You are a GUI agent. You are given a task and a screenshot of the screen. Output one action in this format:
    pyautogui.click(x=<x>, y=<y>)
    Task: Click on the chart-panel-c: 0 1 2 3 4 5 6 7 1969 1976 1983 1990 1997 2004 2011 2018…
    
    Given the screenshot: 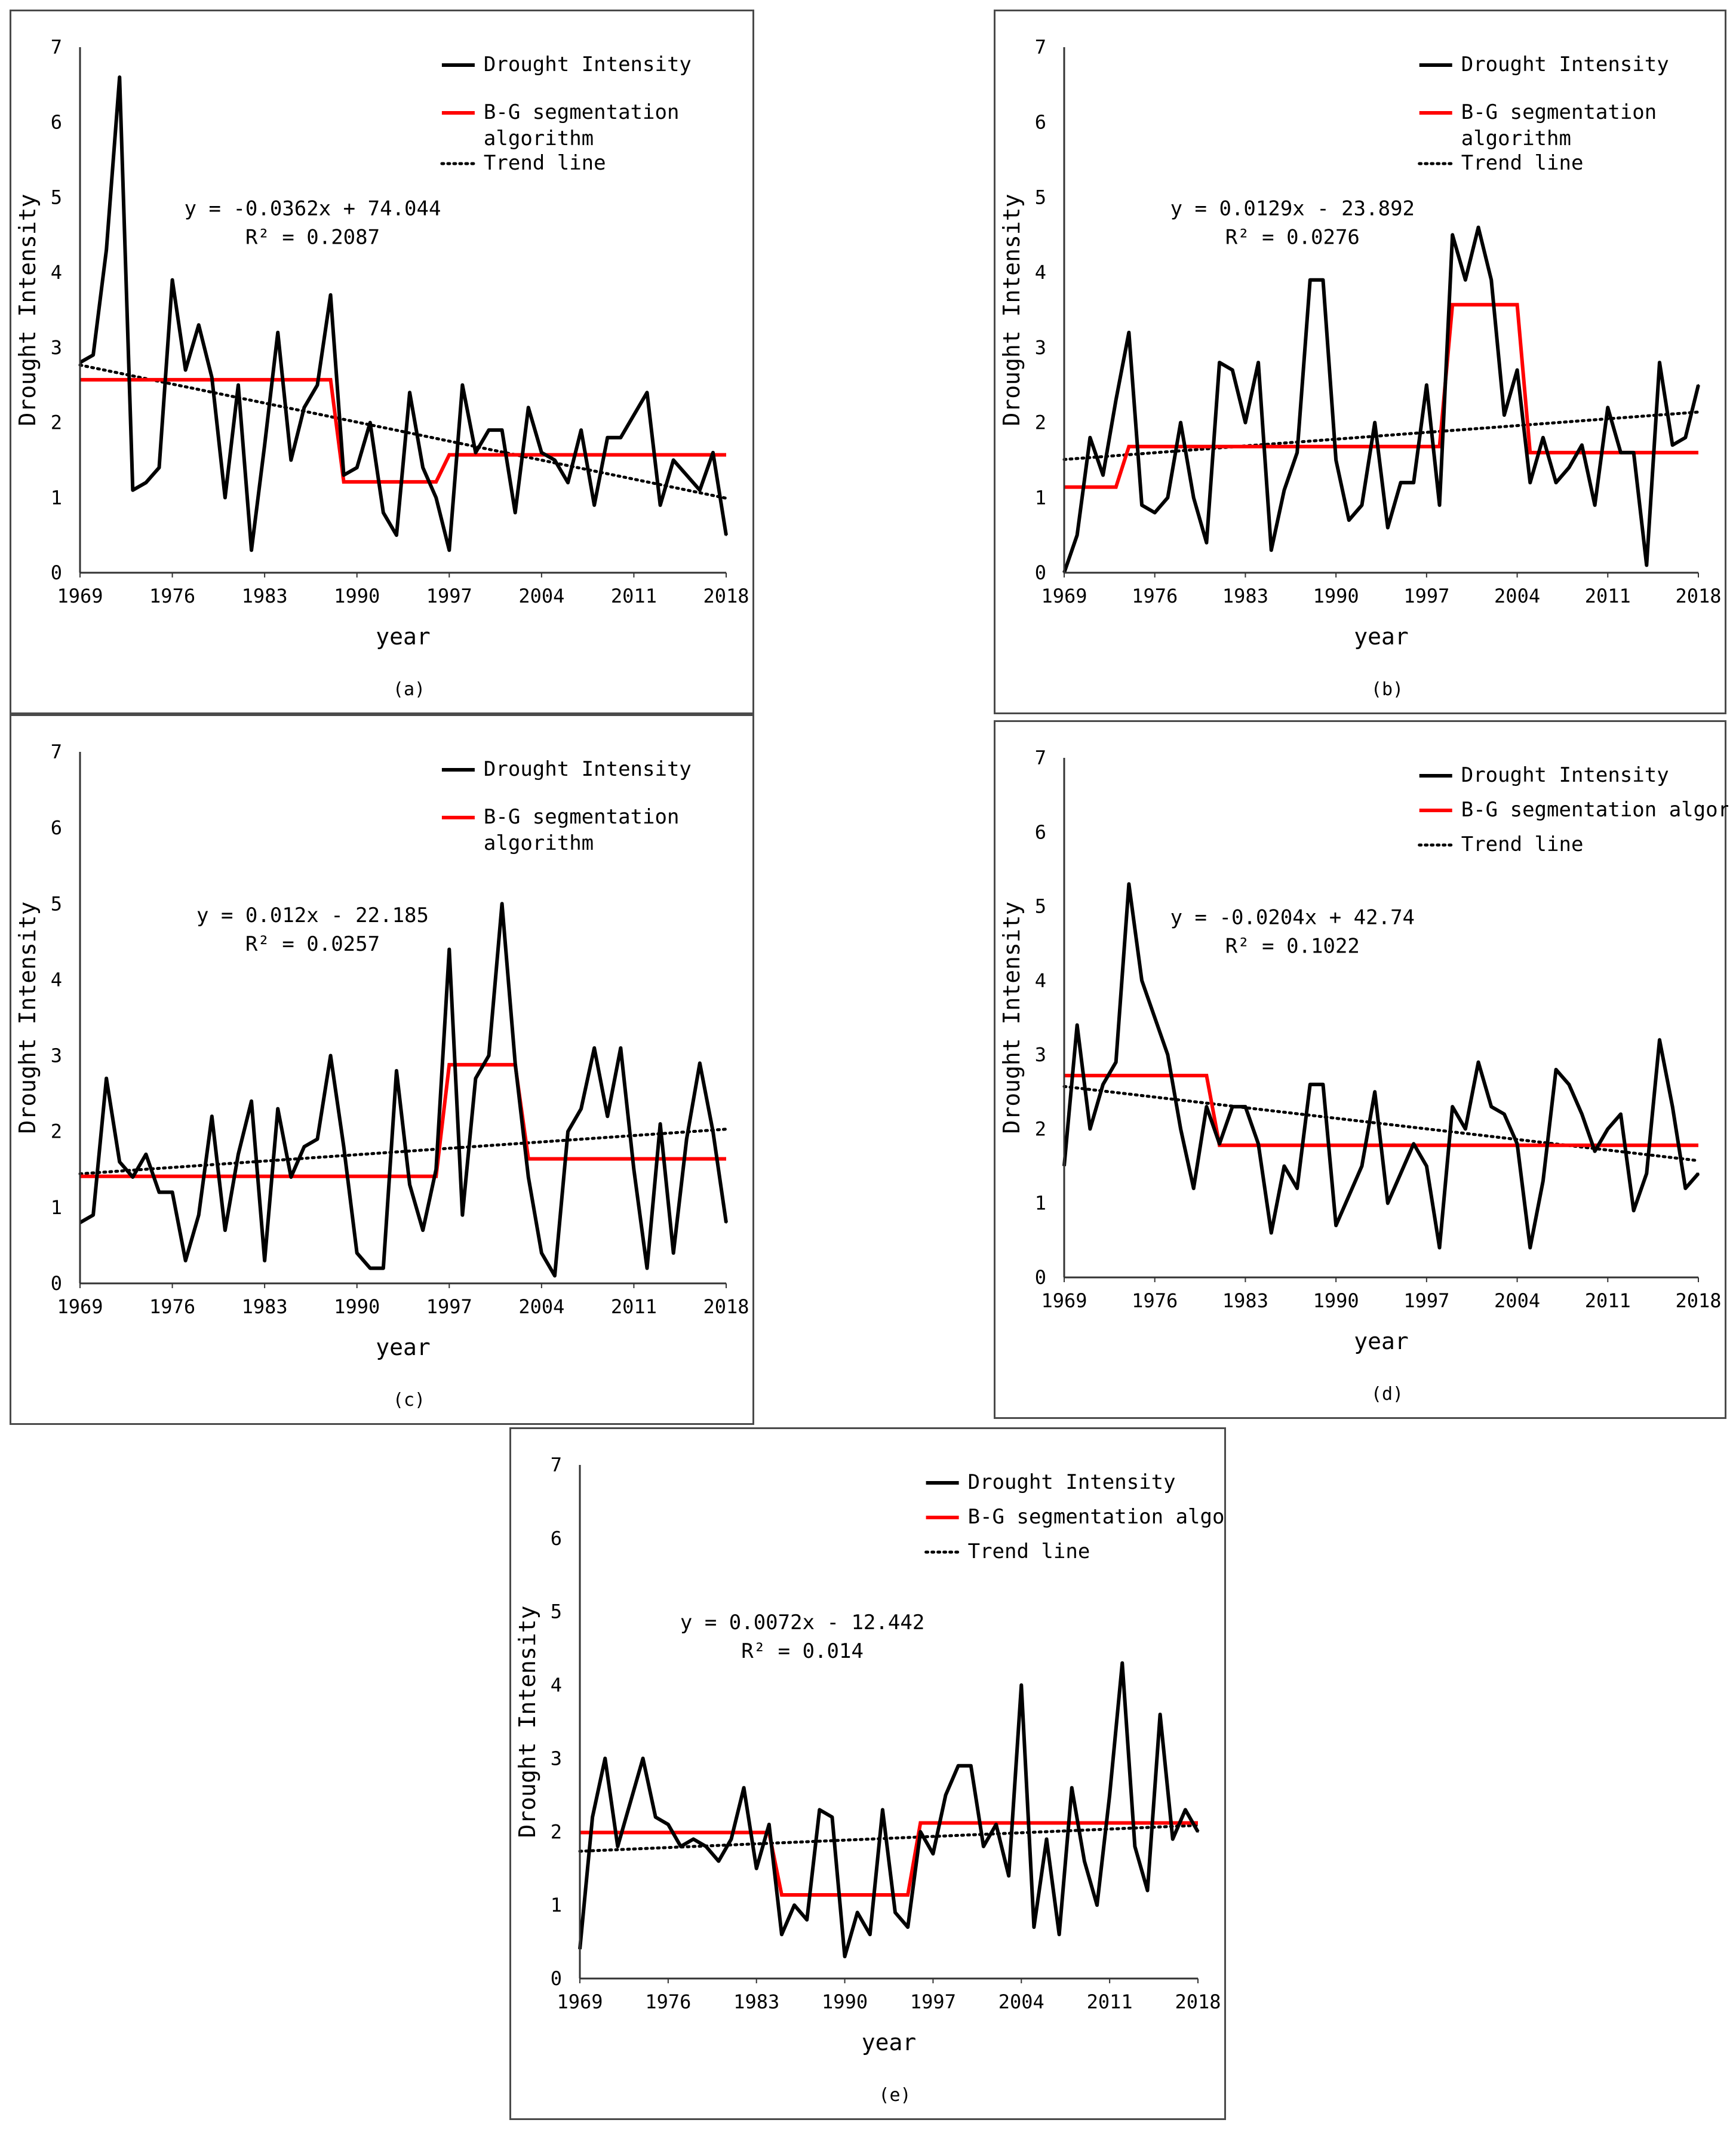 What is the action you would take?
    pyautogui.click(x=382, y=1069)
    